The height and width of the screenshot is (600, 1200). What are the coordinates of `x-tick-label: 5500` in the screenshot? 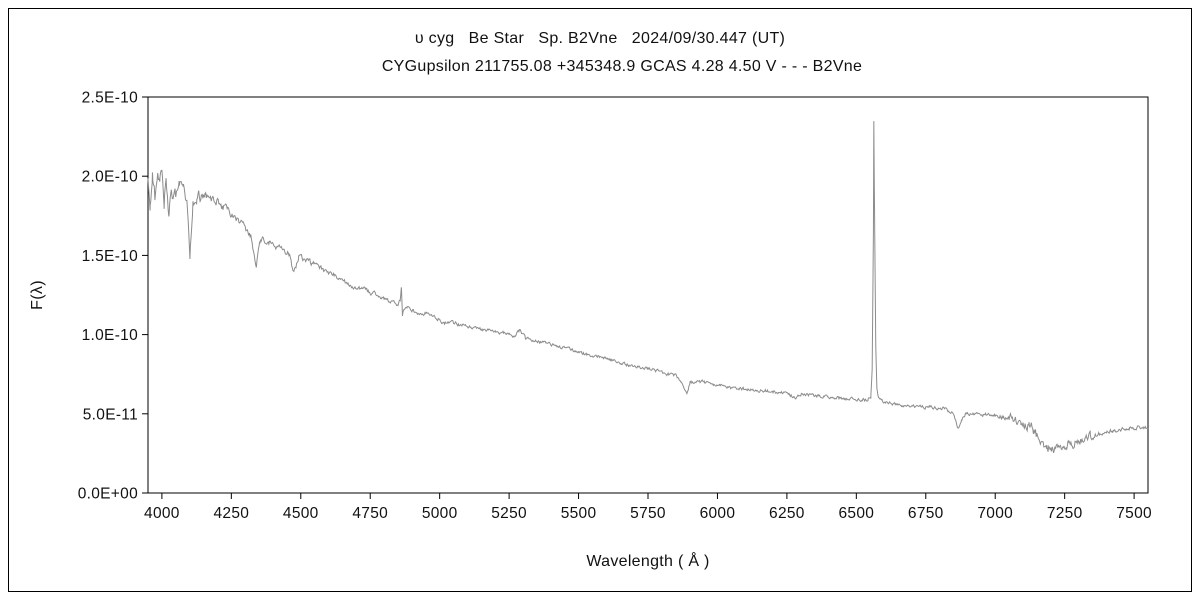 It's located at (579, 513).